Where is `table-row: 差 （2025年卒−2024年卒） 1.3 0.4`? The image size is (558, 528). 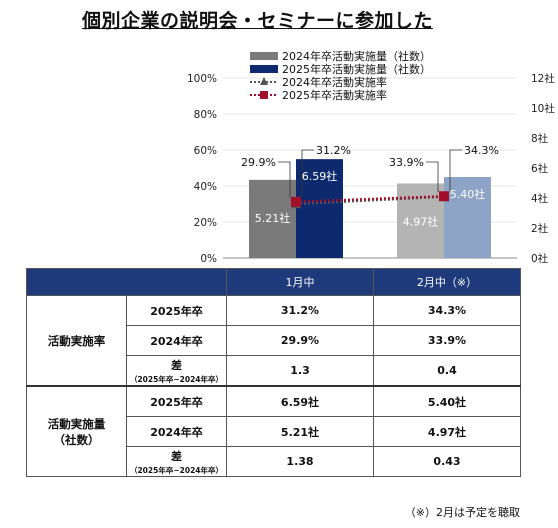
table-row: 差 （2025年卒−2024年卒） 1.3 0.4 is located at coordinates (274, 371).